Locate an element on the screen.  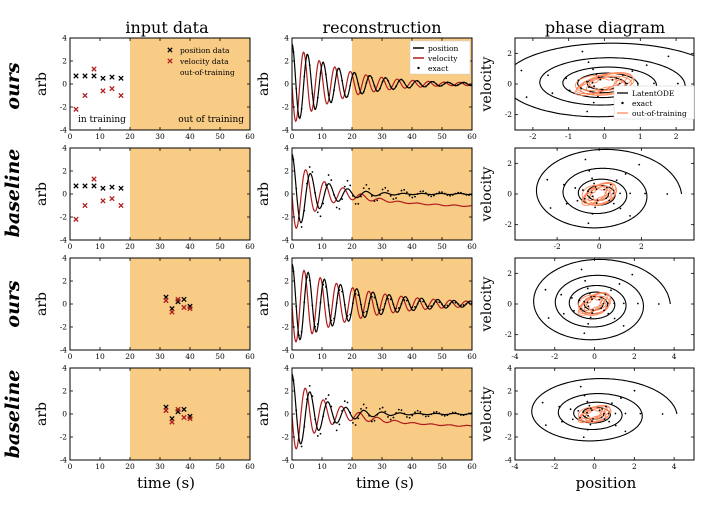
column-title-reconstruction: reconstruction is located at coordinates (381, 27).